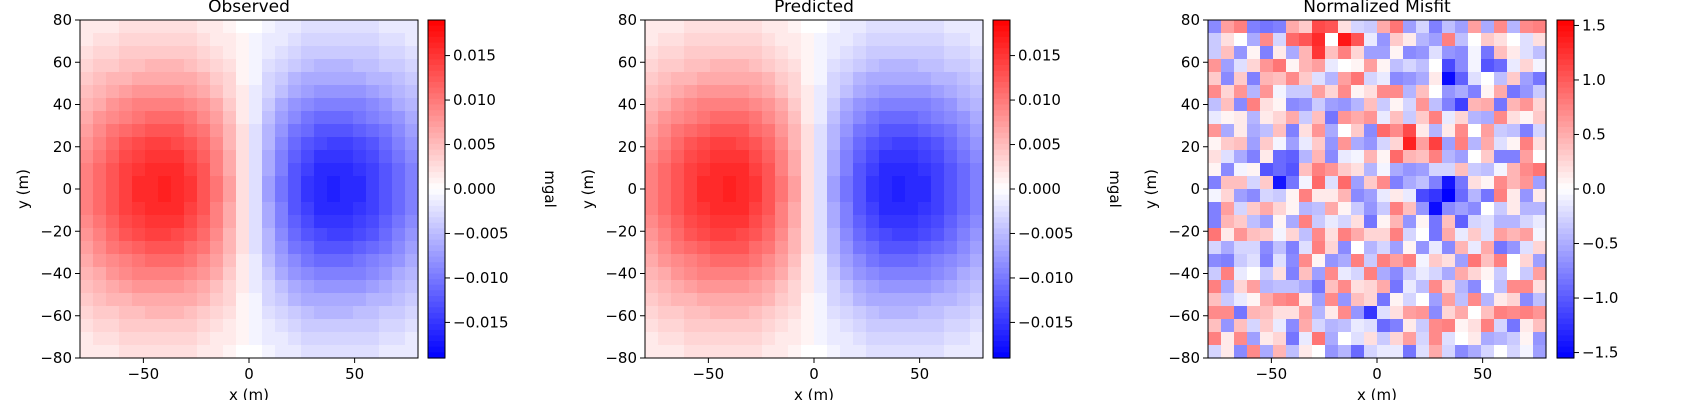 The image size is (1700, 400). Describe the element at coordinates (249, 393) in the screenshot. I see `x-axis-label: x (m)` at that location.